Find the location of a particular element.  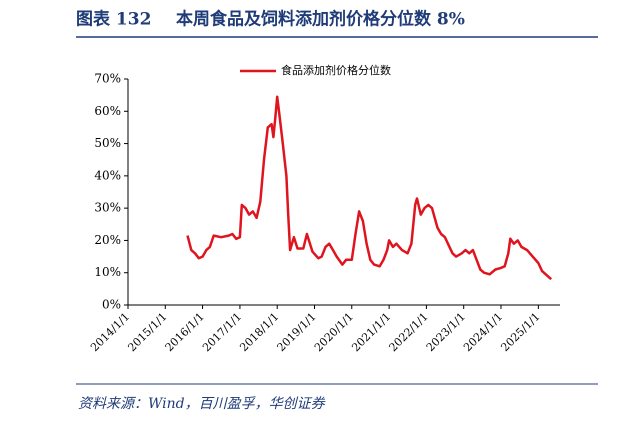

source: 资料来源：Wind，百川盈孚，华创证券 is located at coordinates (202, 404).